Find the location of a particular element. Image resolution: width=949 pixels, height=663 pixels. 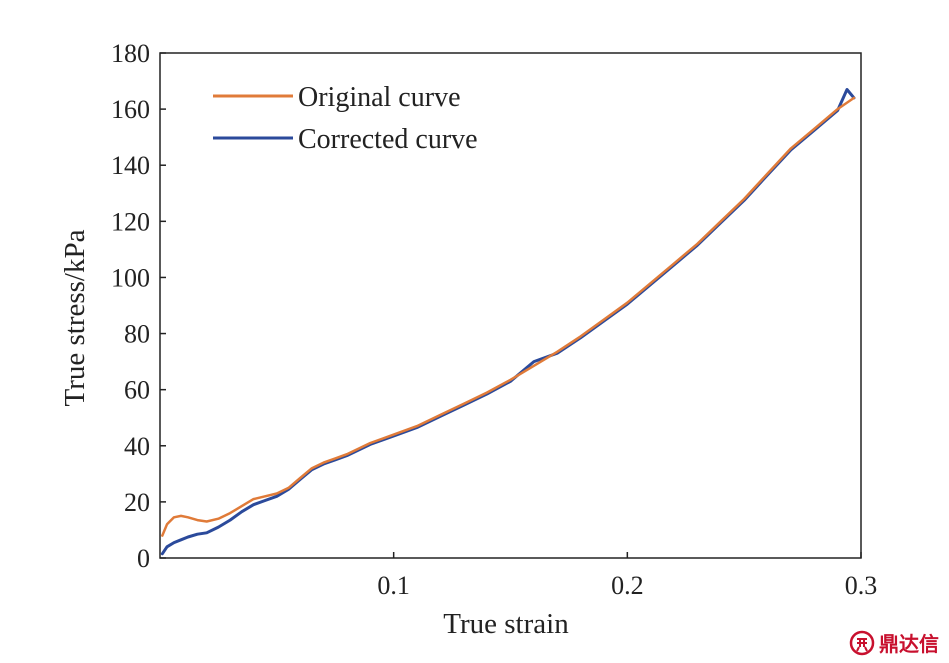

x-tick-label: 0.1 is located at coordinates (393, 585).